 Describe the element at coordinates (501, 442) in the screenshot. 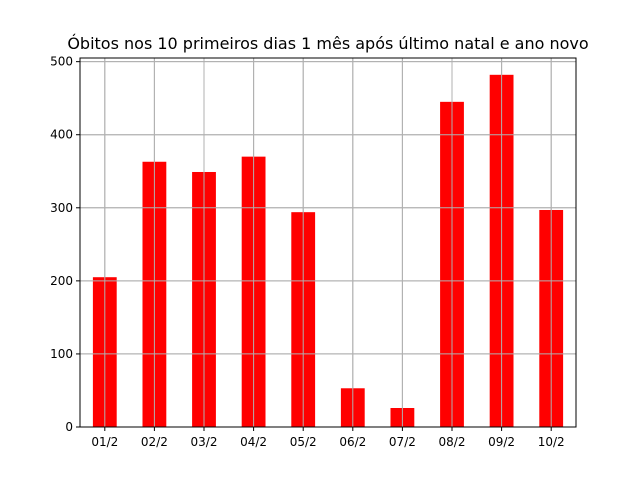

I see `x-tick-label: 09/2` at that location.